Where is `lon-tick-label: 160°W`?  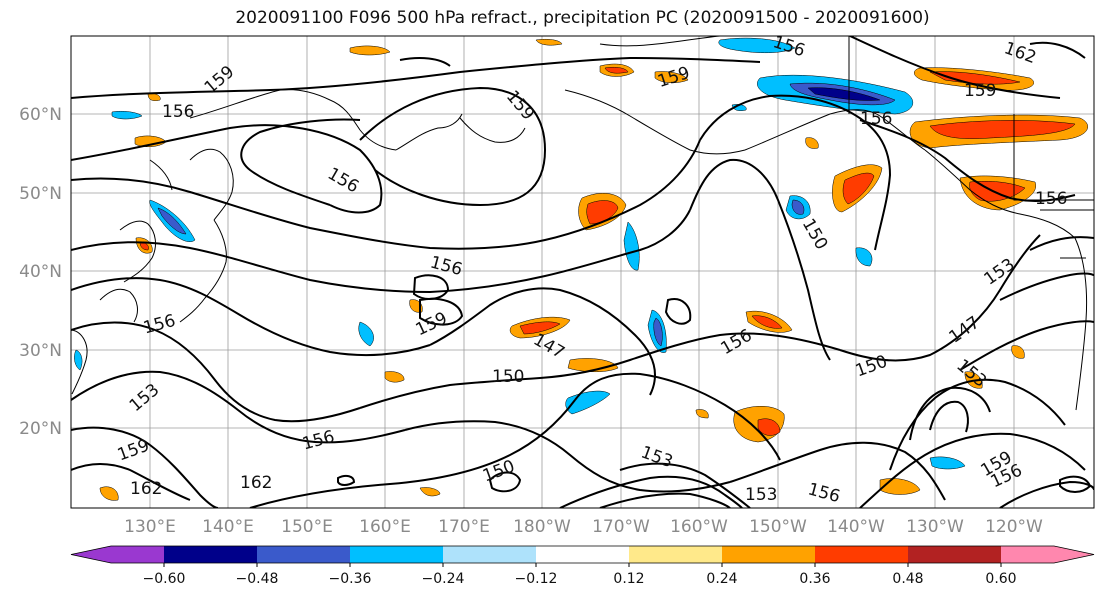 lon-tick-label: 160°W is located at coordinates (699, 527).